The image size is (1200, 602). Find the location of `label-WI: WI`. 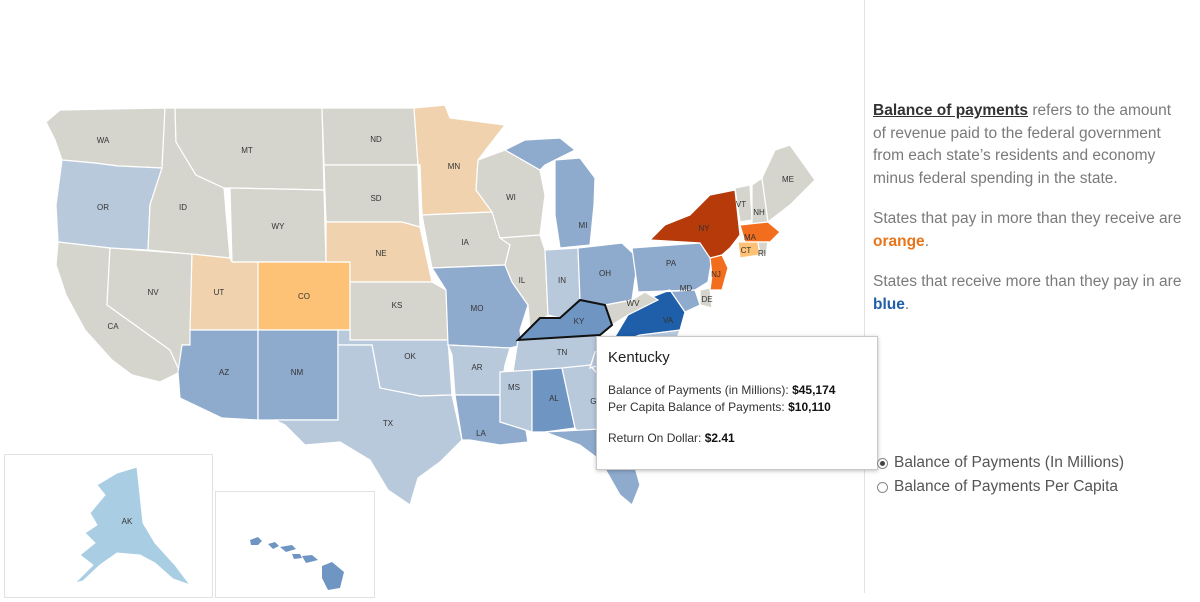

label-WI: WI is located at coordinates (511, 197).